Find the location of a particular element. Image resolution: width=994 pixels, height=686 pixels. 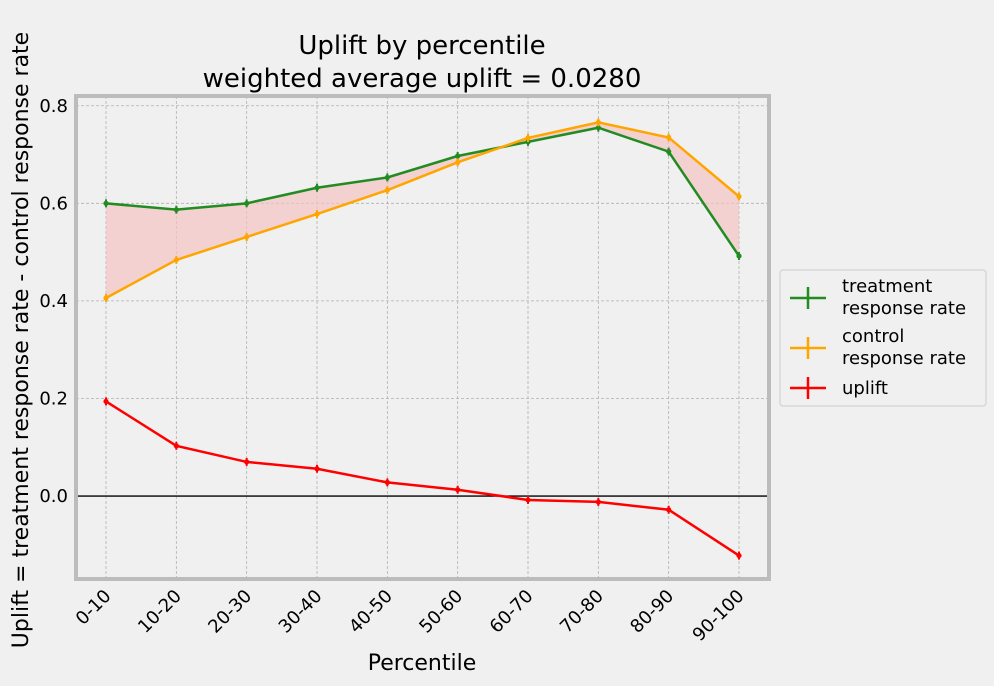

x-tick-label: 90-100 is located at coordinates (719, 616).